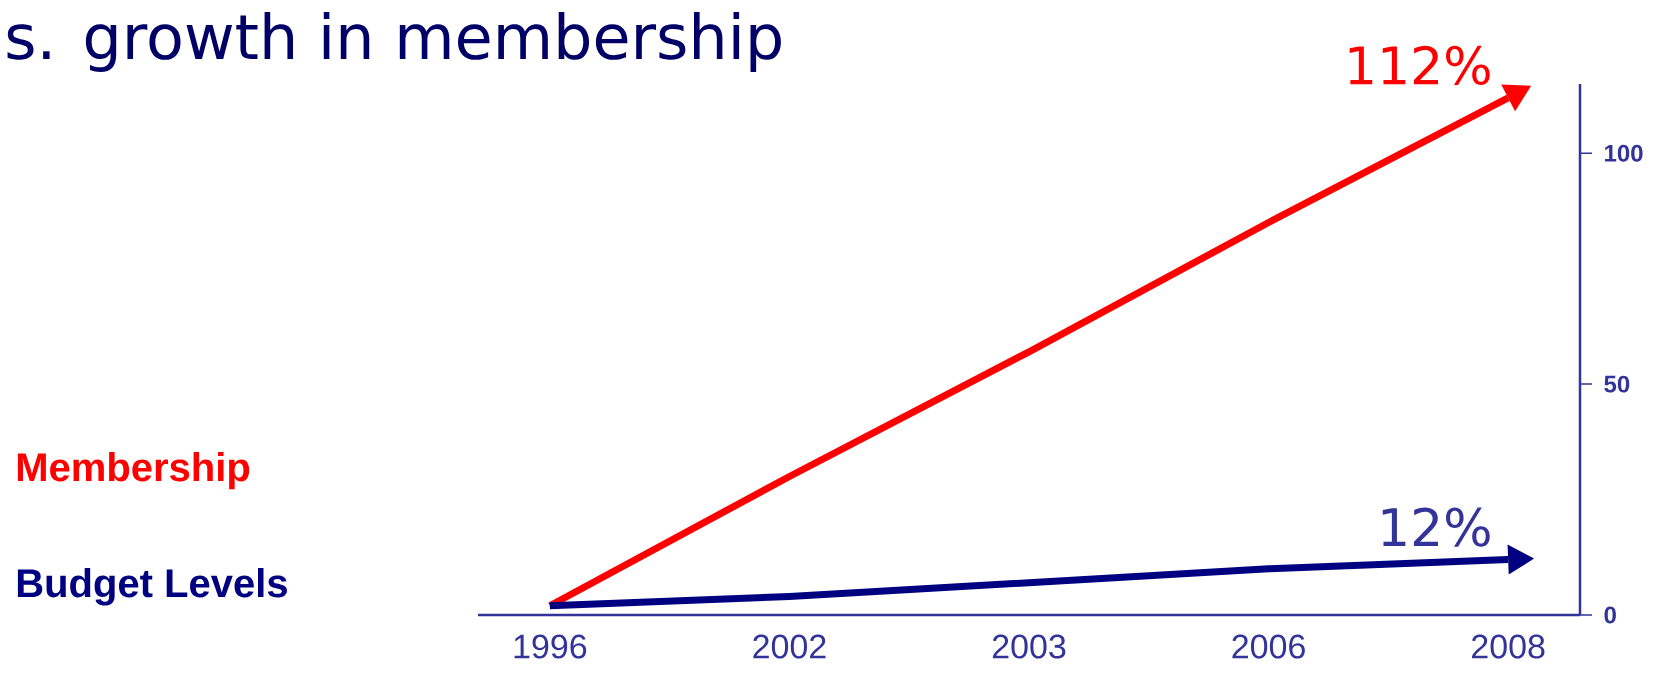 This screenshot has width=1677, height=679. What do you see at coordinates (1508, 646) in the screenshot?
I see `x-tick-label: 2008` at bounding box center [1508, 646].